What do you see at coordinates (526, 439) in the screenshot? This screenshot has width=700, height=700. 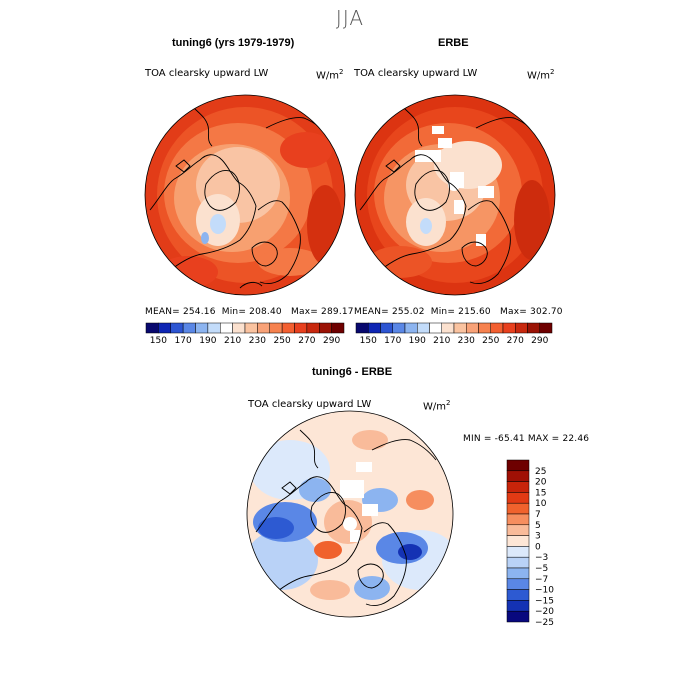 I see `diff-minmax: MIN = -65.41 MAX = 22.46` at bounding box center [526, 439].